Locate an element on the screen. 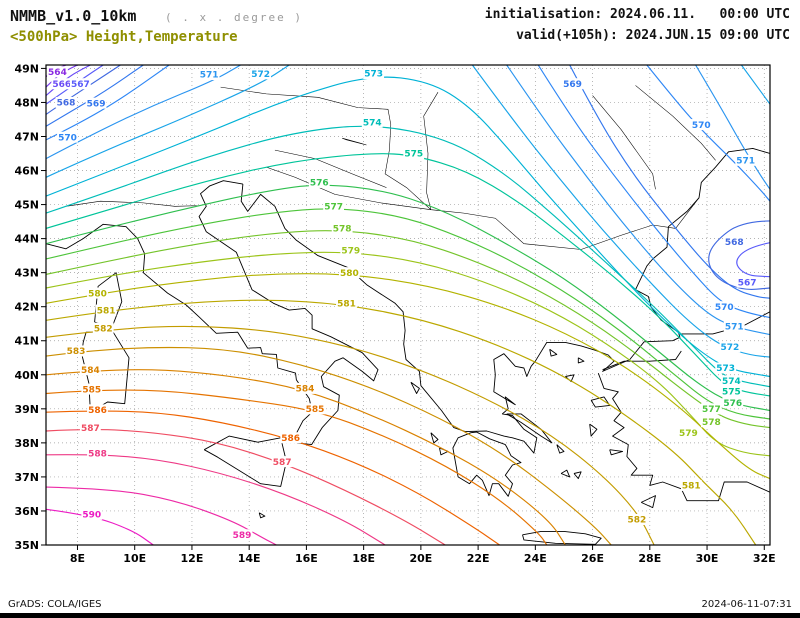 This screenshot has width=800, height=618. svg-text: 40N is located at coordinates (26, 375).